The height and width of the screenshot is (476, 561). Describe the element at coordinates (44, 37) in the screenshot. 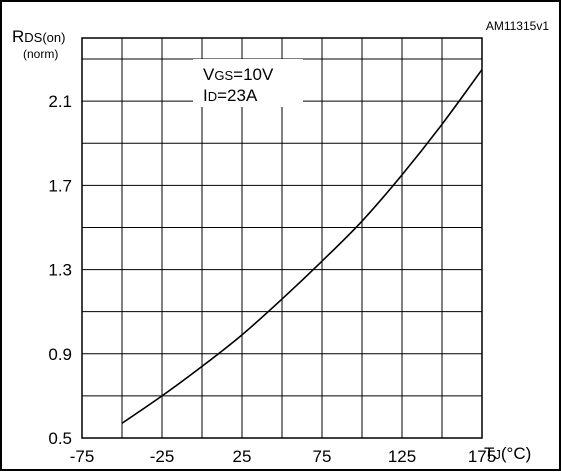

I see `y-axis-label-sub: DS(on)` at that location.